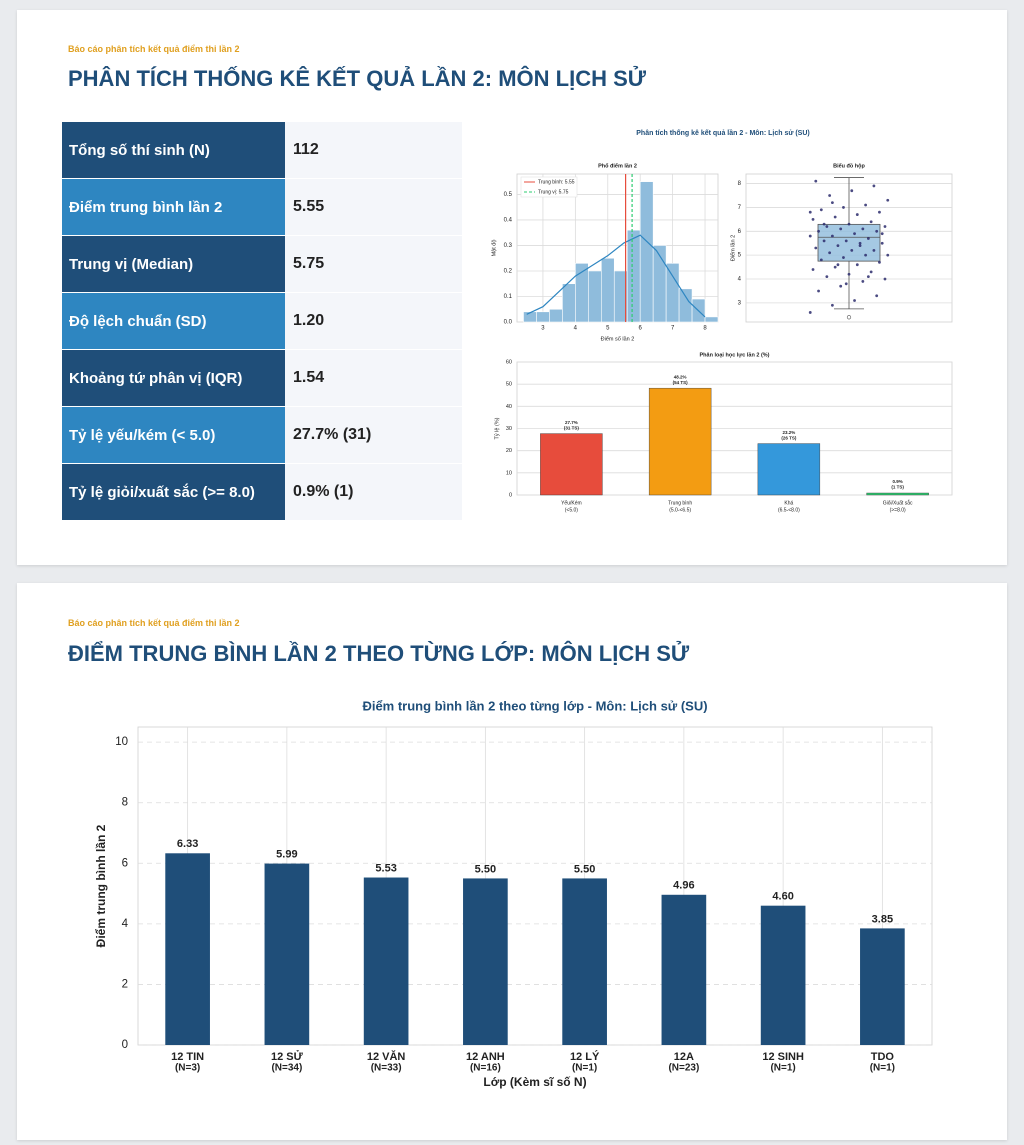 The width and height of the screenshot is (1024, 1145). Describe the element at coordinates (101, 885) in the screenshot. I see `y-axis-label: Điểm trung bình lần 2` at that location.